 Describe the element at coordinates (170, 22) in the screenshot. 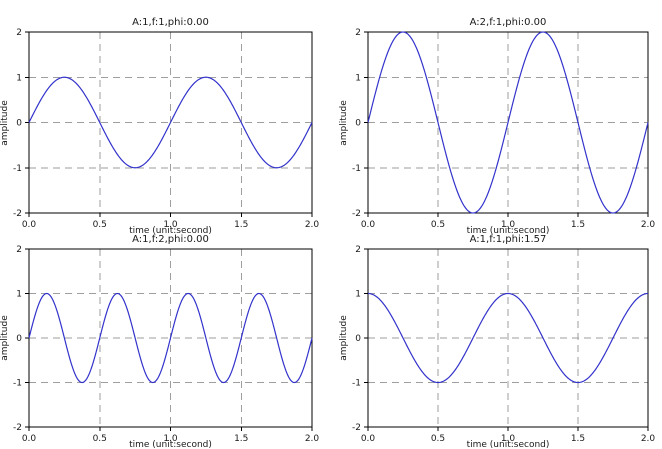

I see `plot-title: A:1,f:1,phi:0.00` at that location.